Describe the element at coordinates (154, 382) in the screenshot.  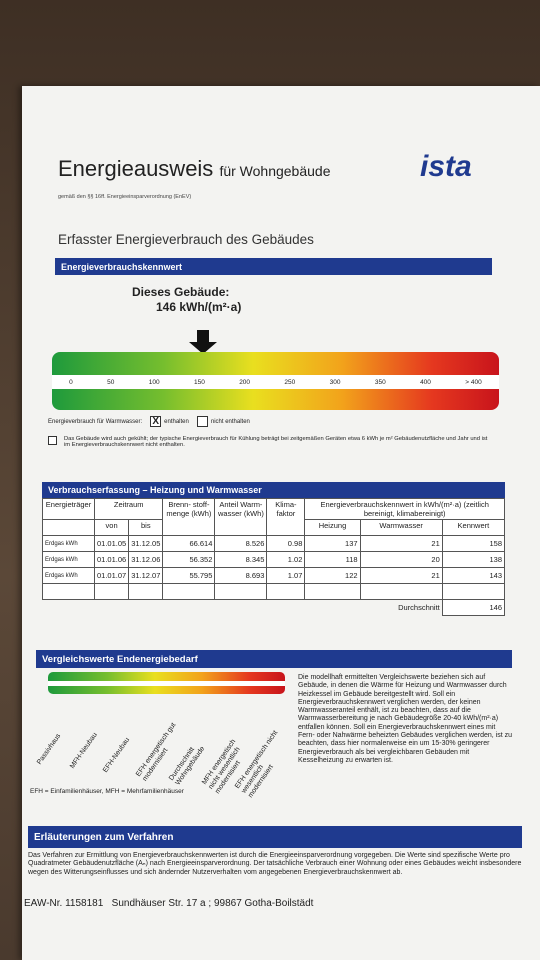
I see `scale-tick: 100` at that location.